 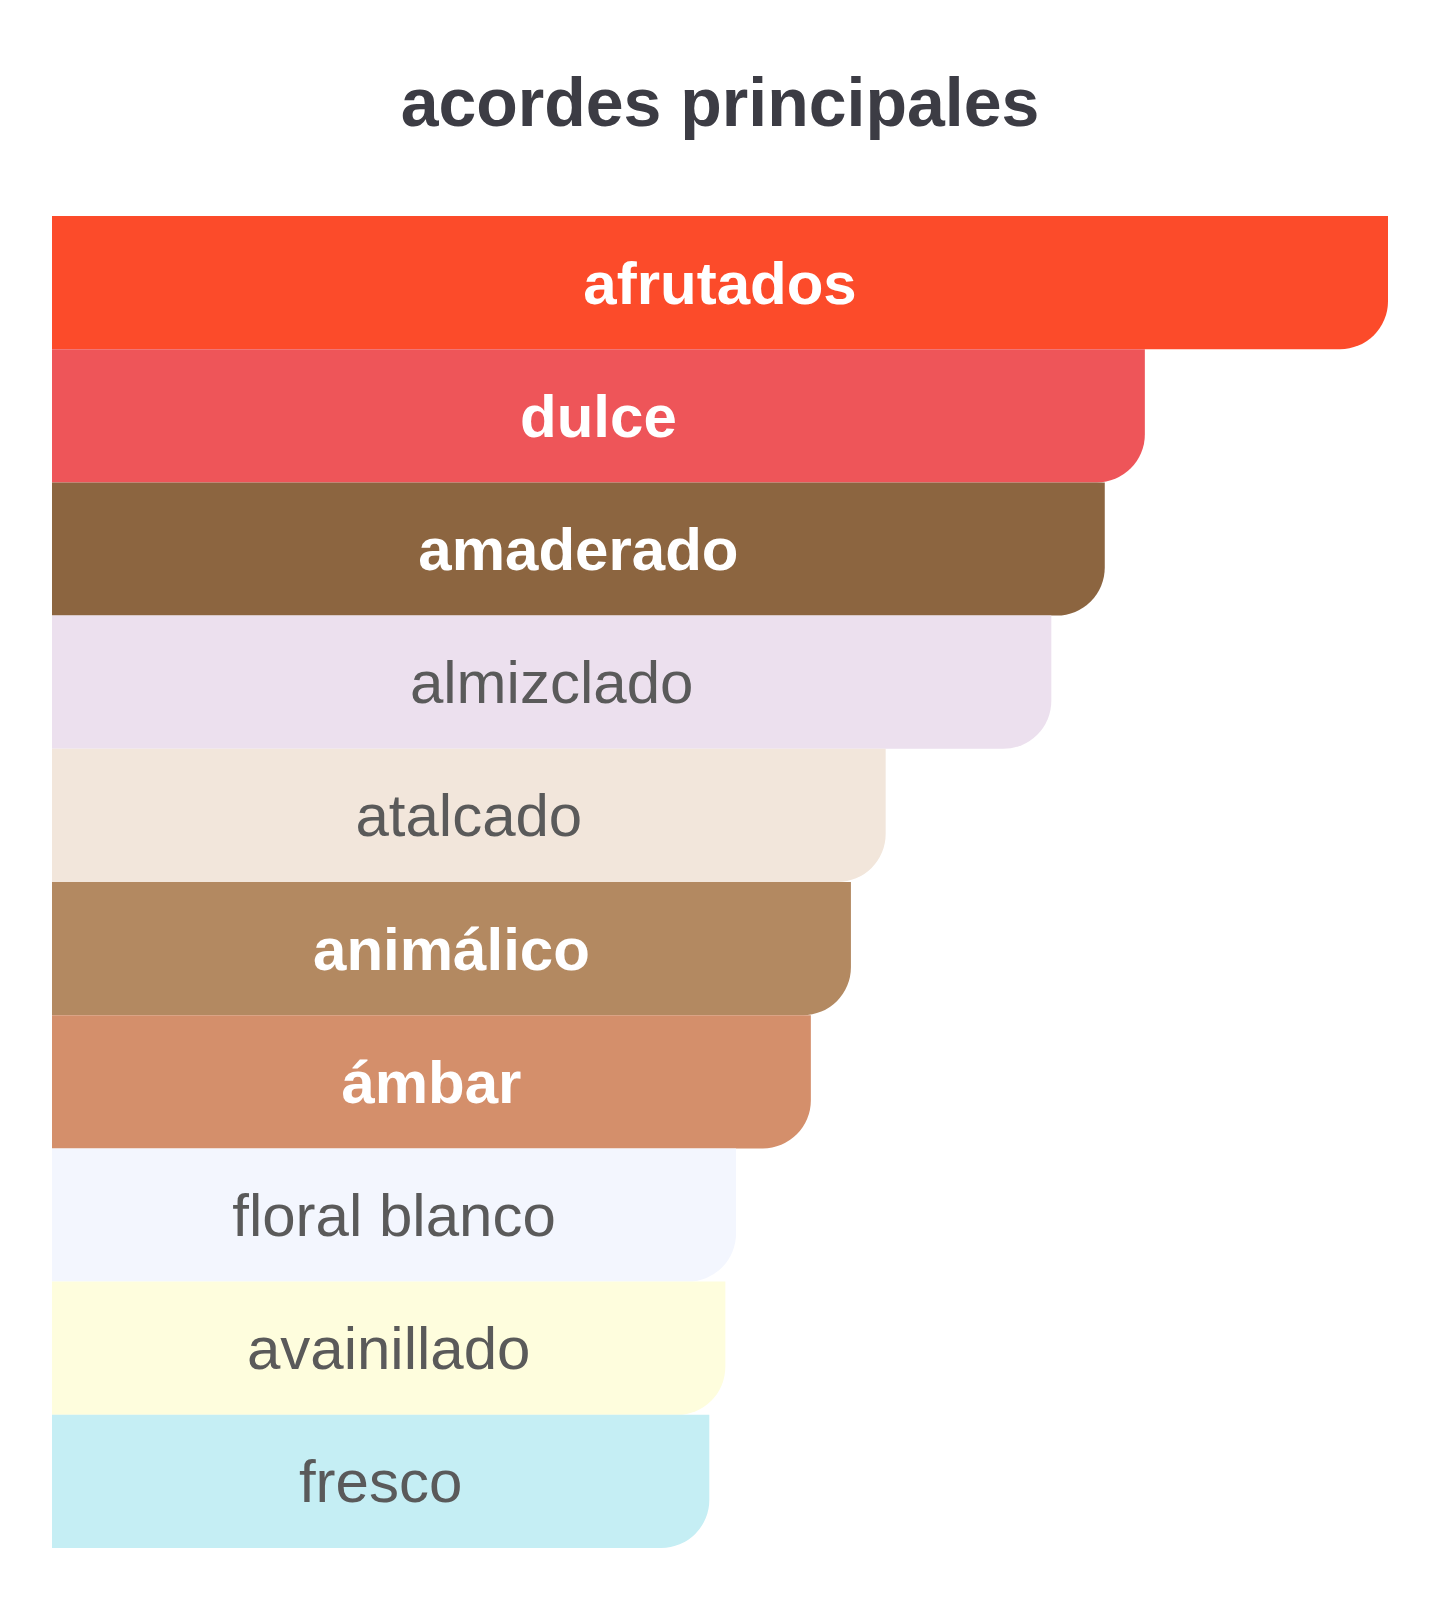 I want to click on y-tick-label: afrutados, so click(x=720, y=283).